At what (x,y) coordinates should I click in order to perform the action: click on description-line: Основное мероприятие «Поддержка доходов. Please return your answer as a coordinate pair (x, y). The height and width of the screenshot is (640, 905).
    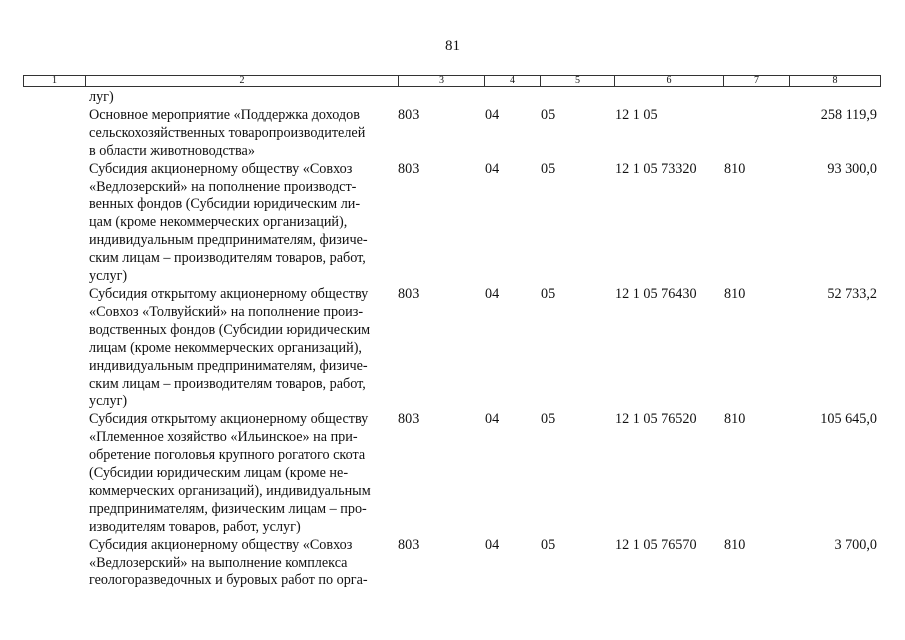
    Looking at the image, I should click on (224, 114).